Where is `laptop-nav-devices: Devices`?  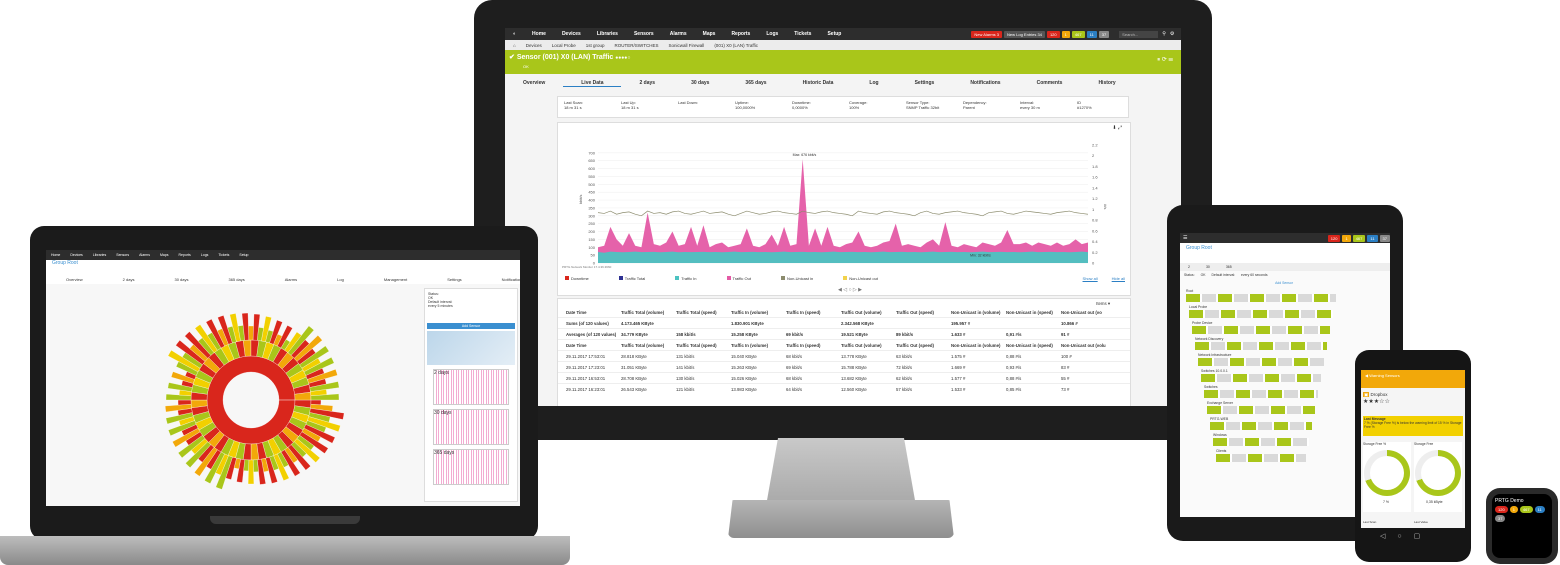 laptop-nav-devices: Devices is located at coordinates (76, 255).